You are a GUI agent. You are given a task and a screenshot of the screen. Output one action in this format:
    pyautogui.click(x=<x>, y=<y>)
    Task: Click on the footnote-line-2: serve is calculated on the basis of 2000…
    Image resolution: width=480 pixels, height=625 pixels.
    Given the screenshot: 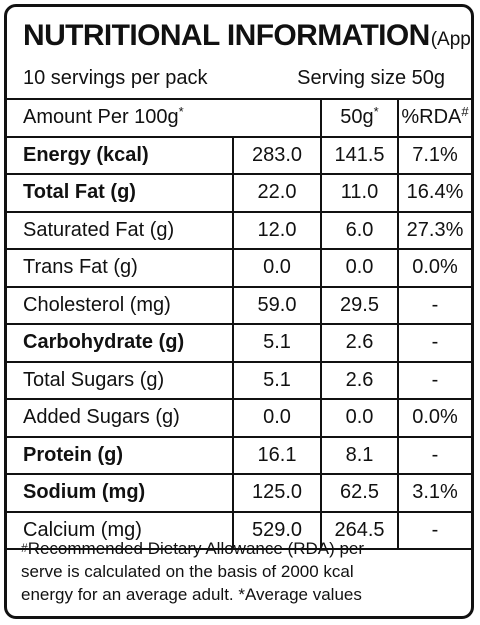 What is the action you would take?
    pyautogui.click(x=187, y=571)
    